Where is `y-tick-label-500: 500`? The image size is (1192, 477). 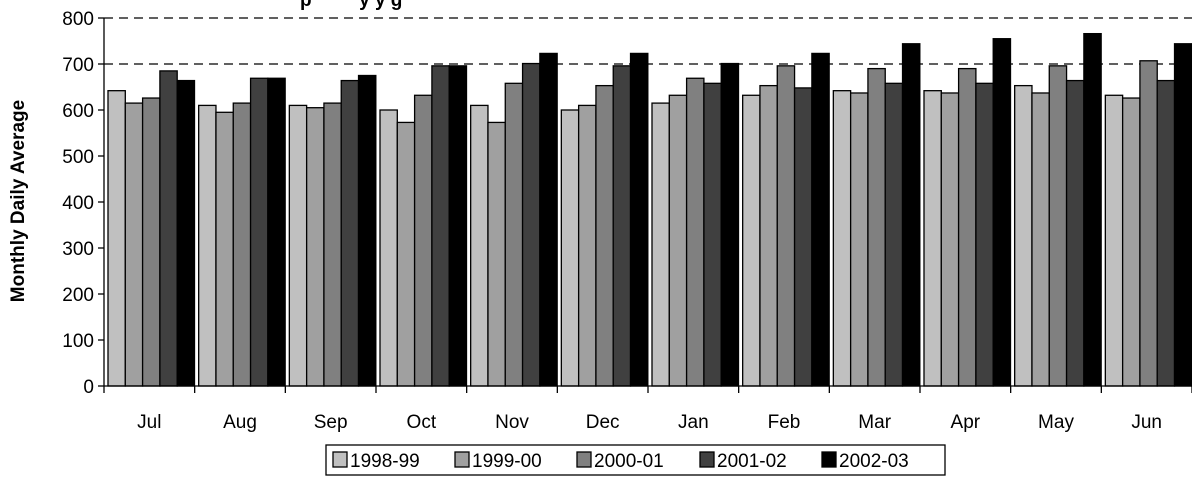 y-tick-label-500: 500 is located at coordinates (78, 157).